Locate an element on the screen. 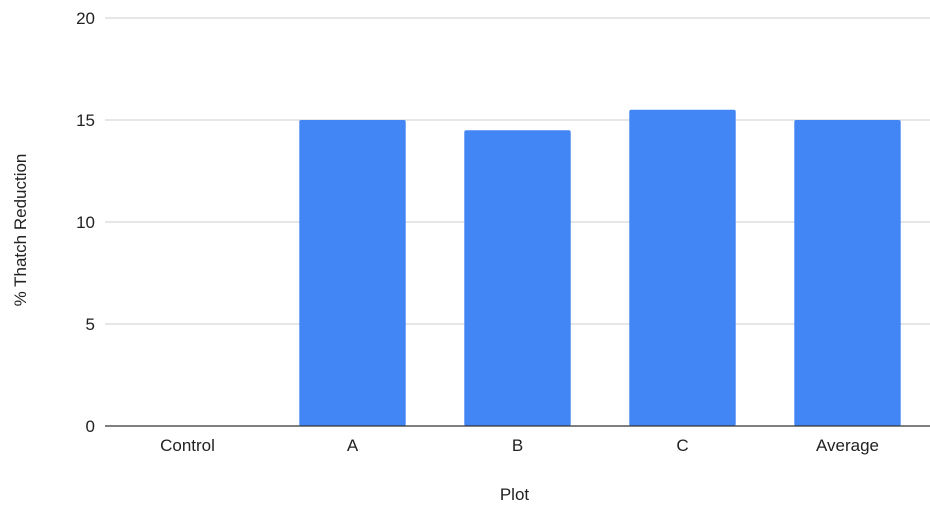  x-tick-label: C is located at coordinates (682, 445).